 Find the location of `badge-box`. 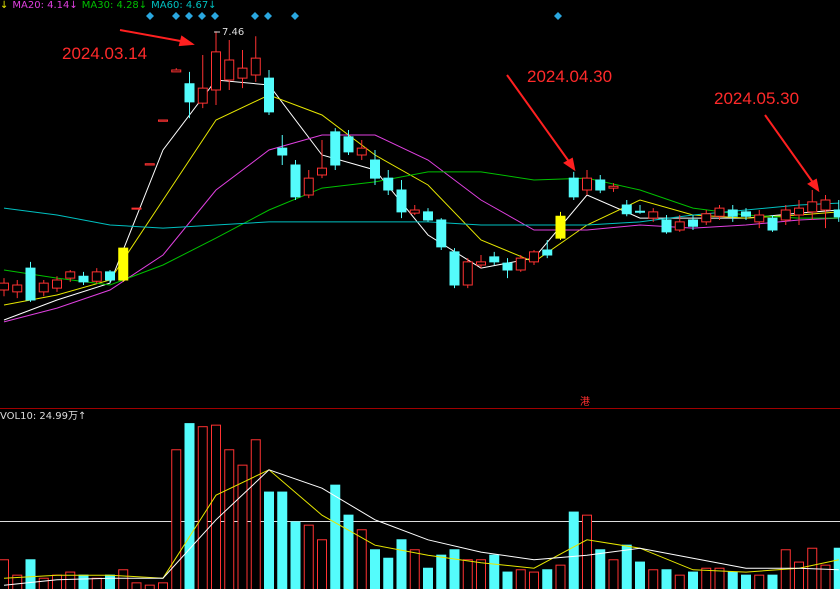

badge-box is located at coordinates (585, 401).